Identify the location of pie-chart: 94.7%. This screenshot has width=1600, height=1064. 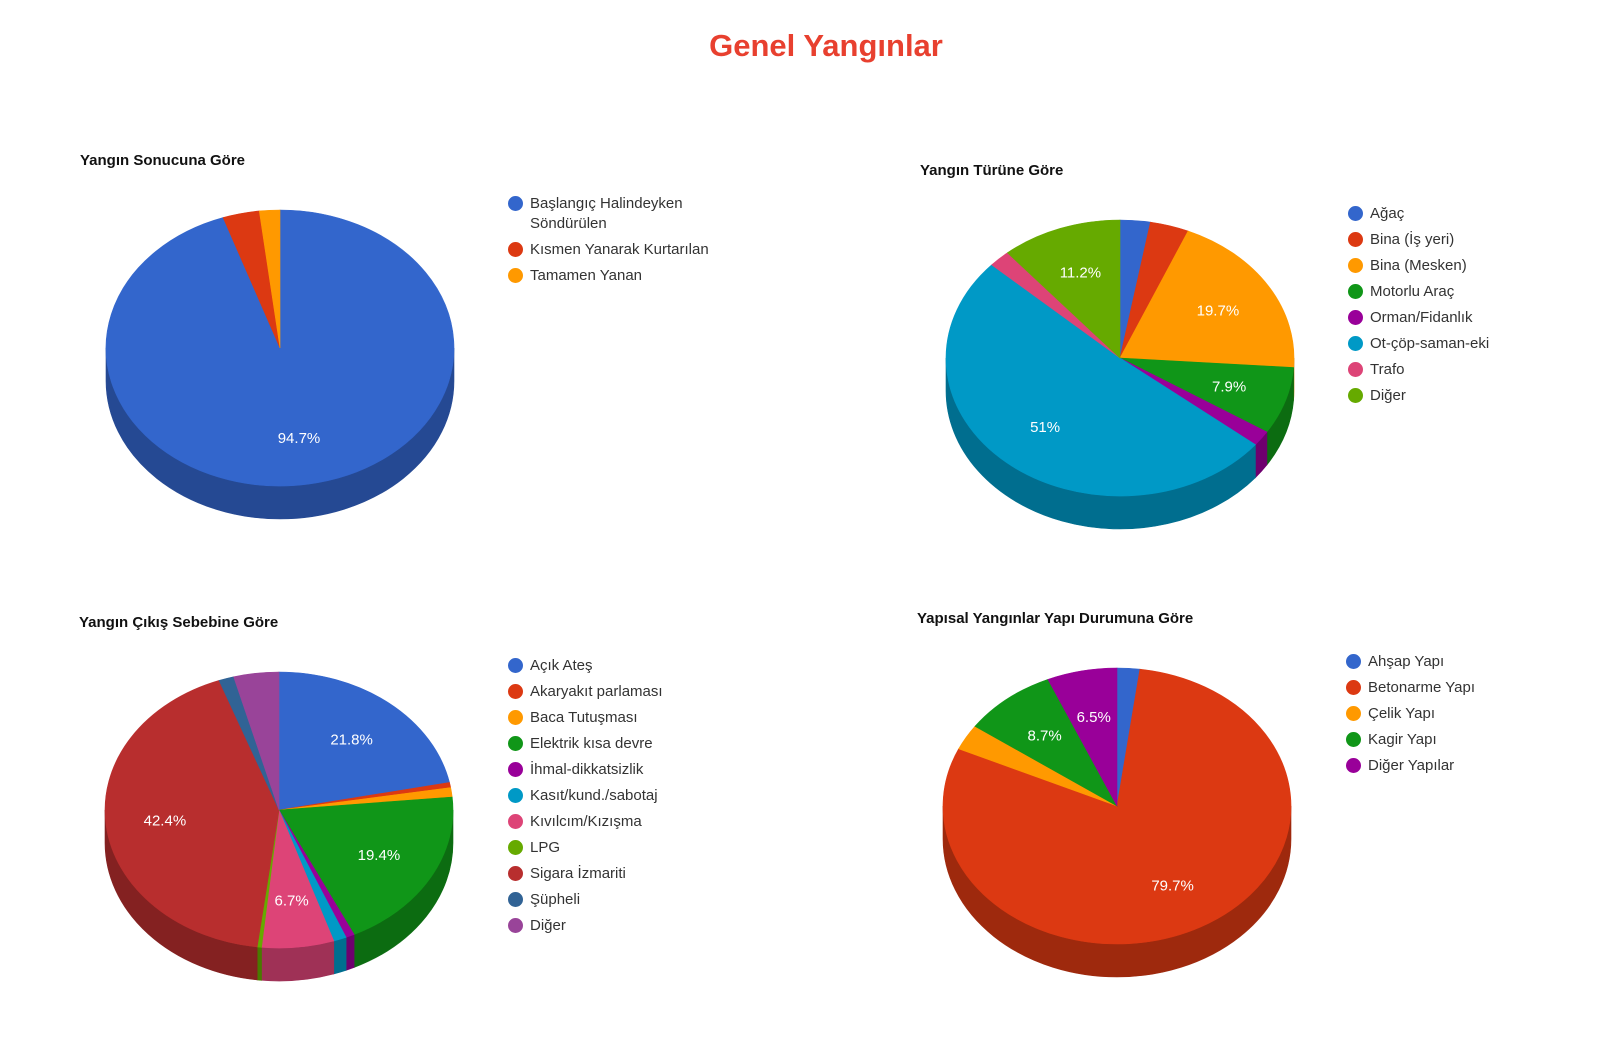
(280, 364).